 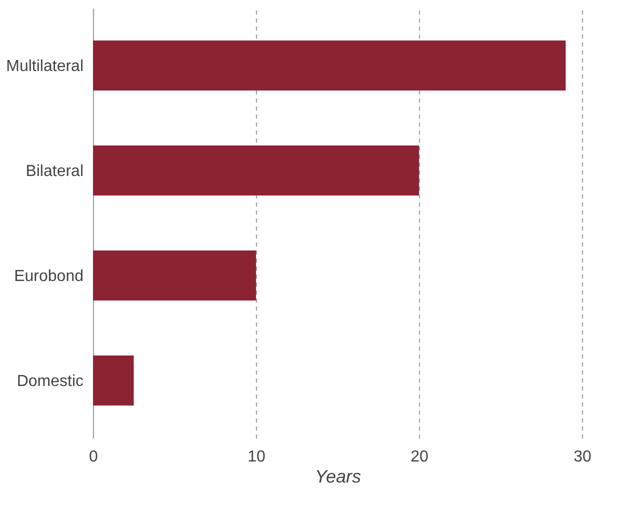 I want to click on y-tick-label: Bilateral, so click(x=55, y=171).